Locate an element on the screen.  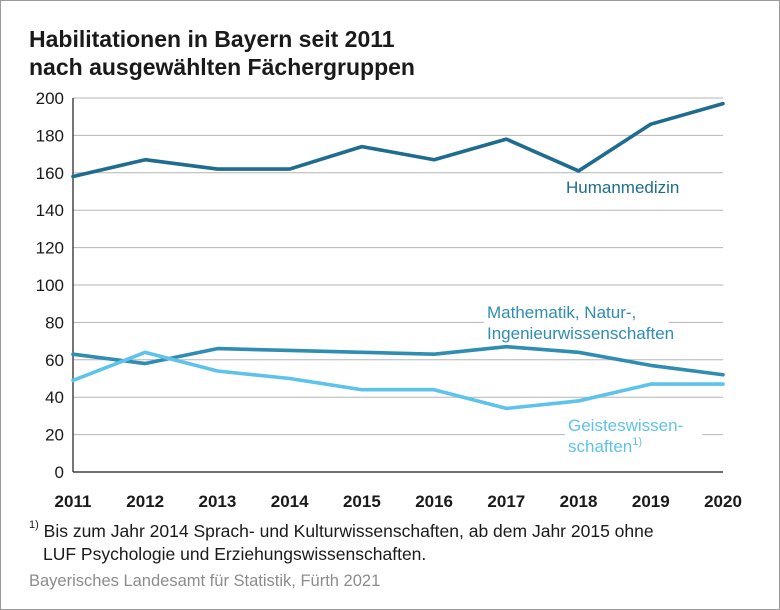
series-label-3: schaften1) is located at coordinates (605, 446).